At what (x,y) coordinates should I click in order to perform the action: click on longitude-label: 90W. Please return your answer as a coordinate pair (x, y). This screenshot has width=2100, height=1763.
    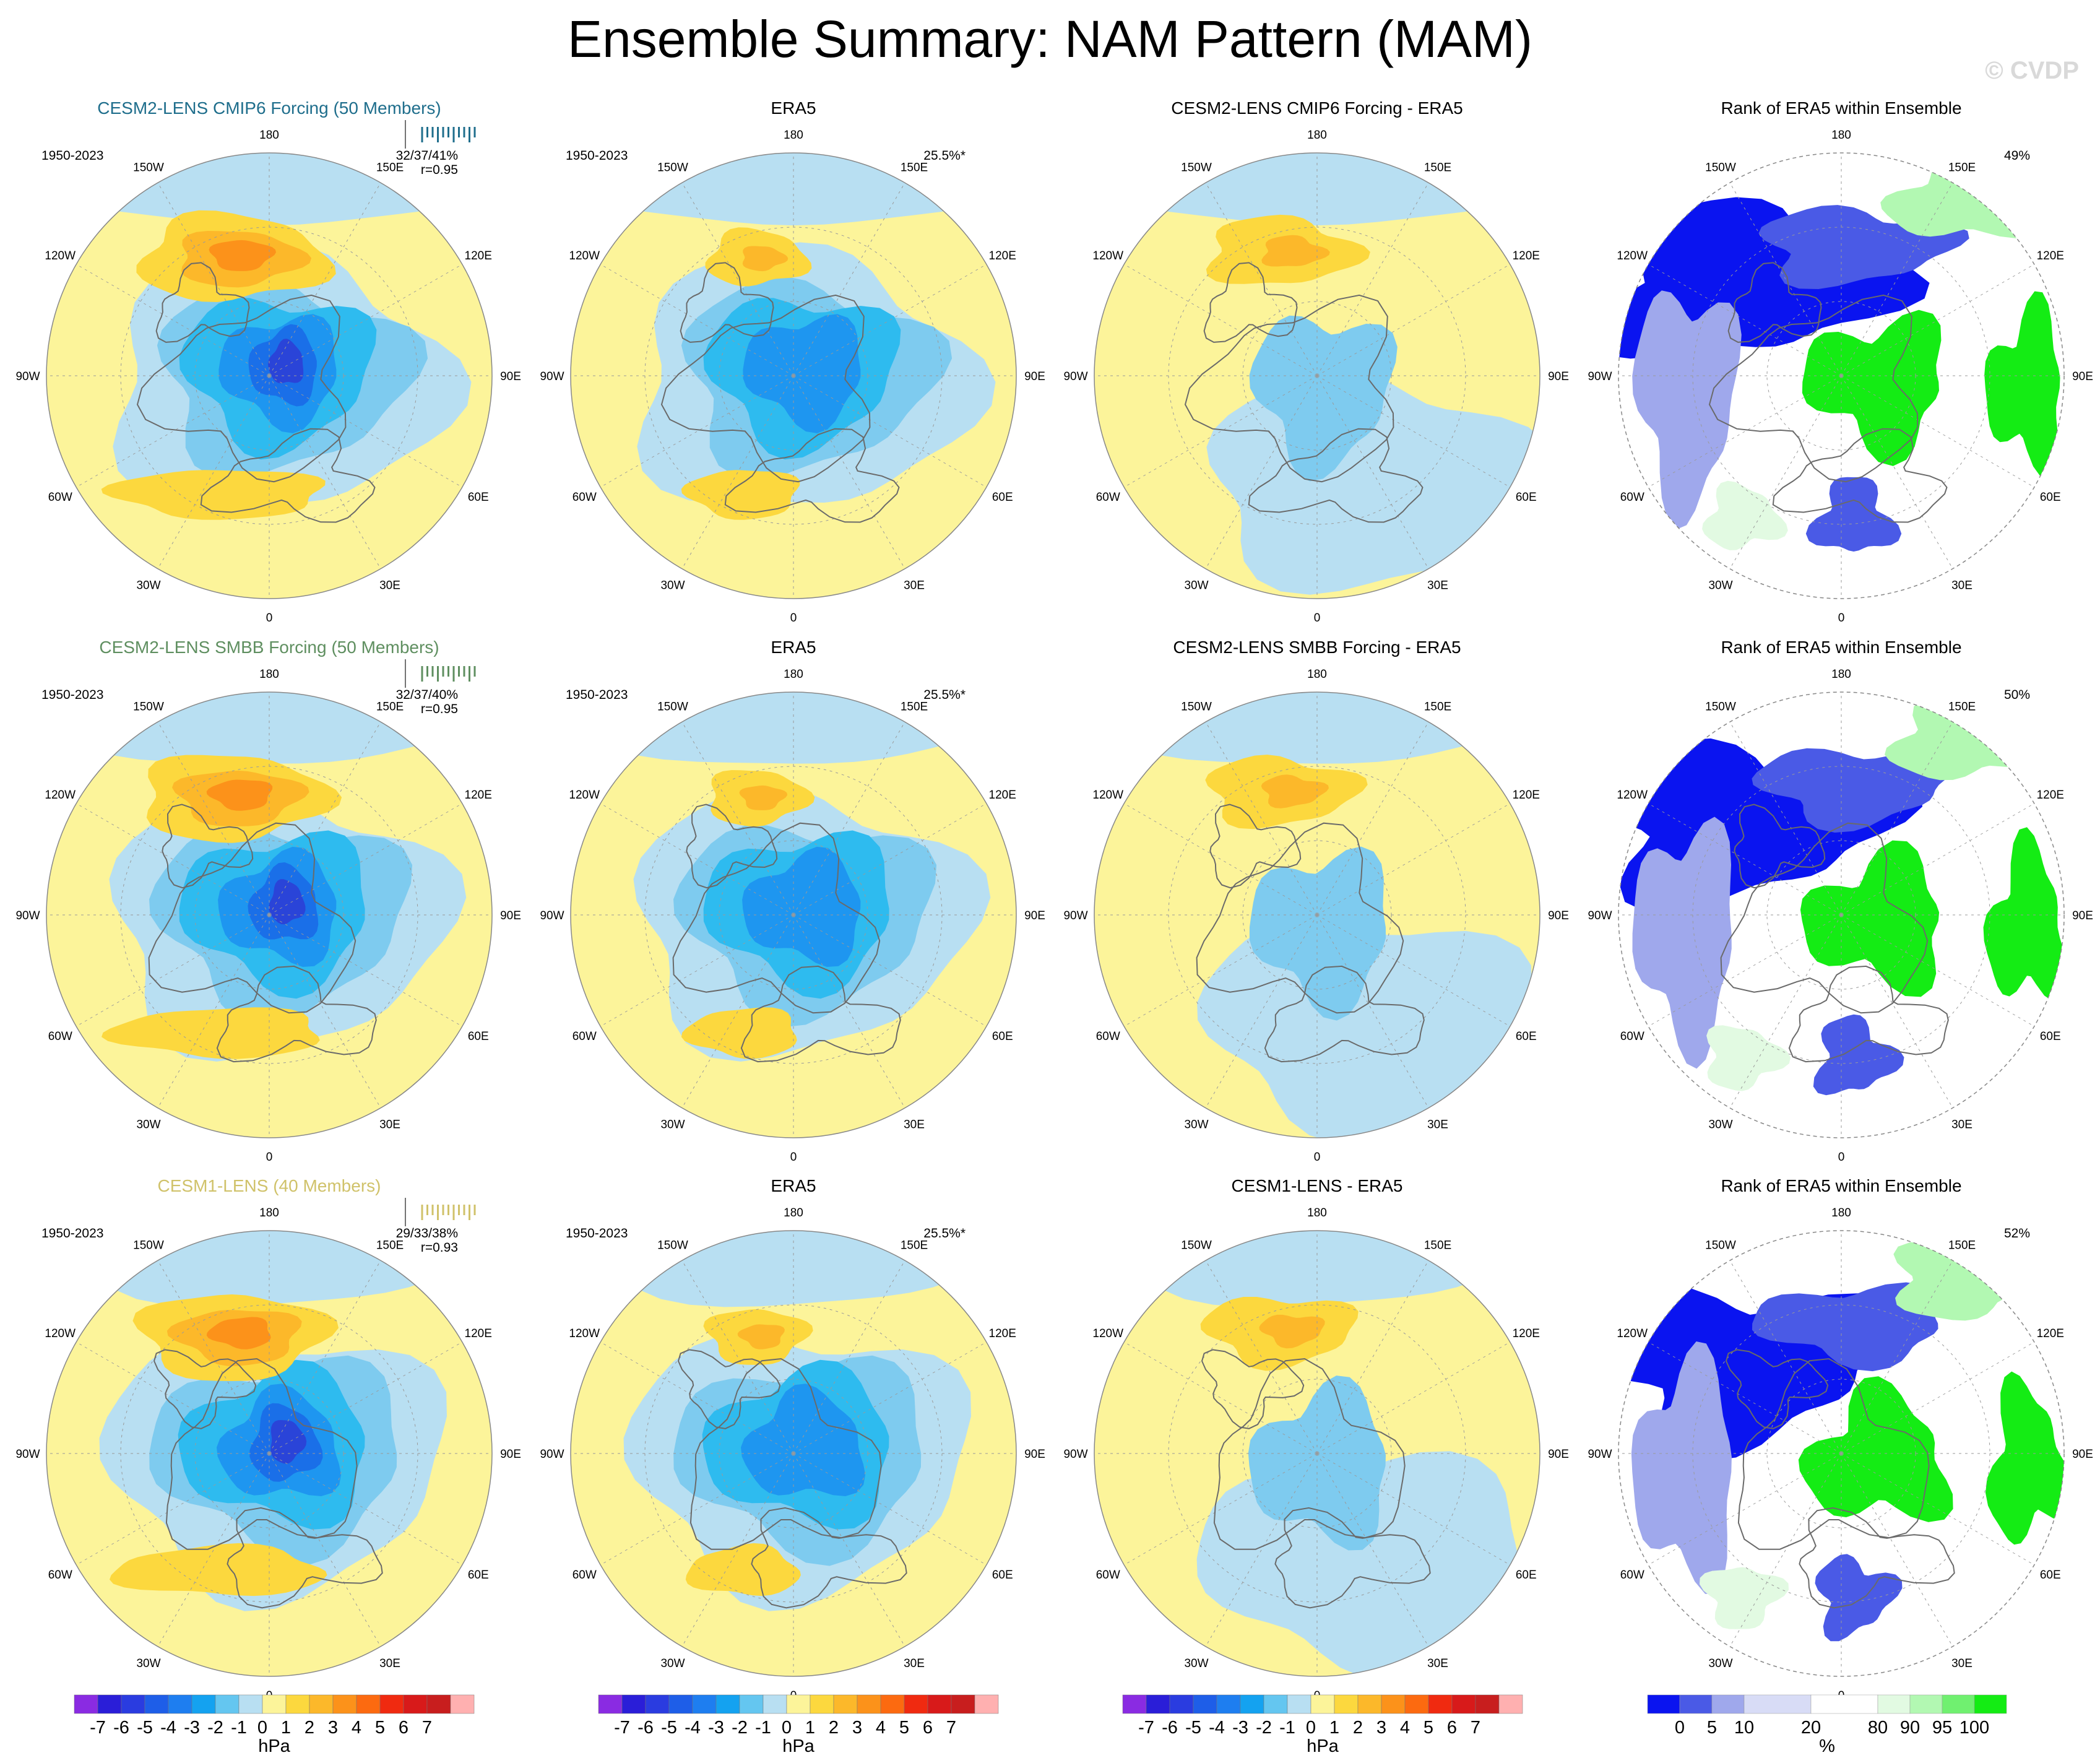
    Looking at the image, I should click on (27, 1454).